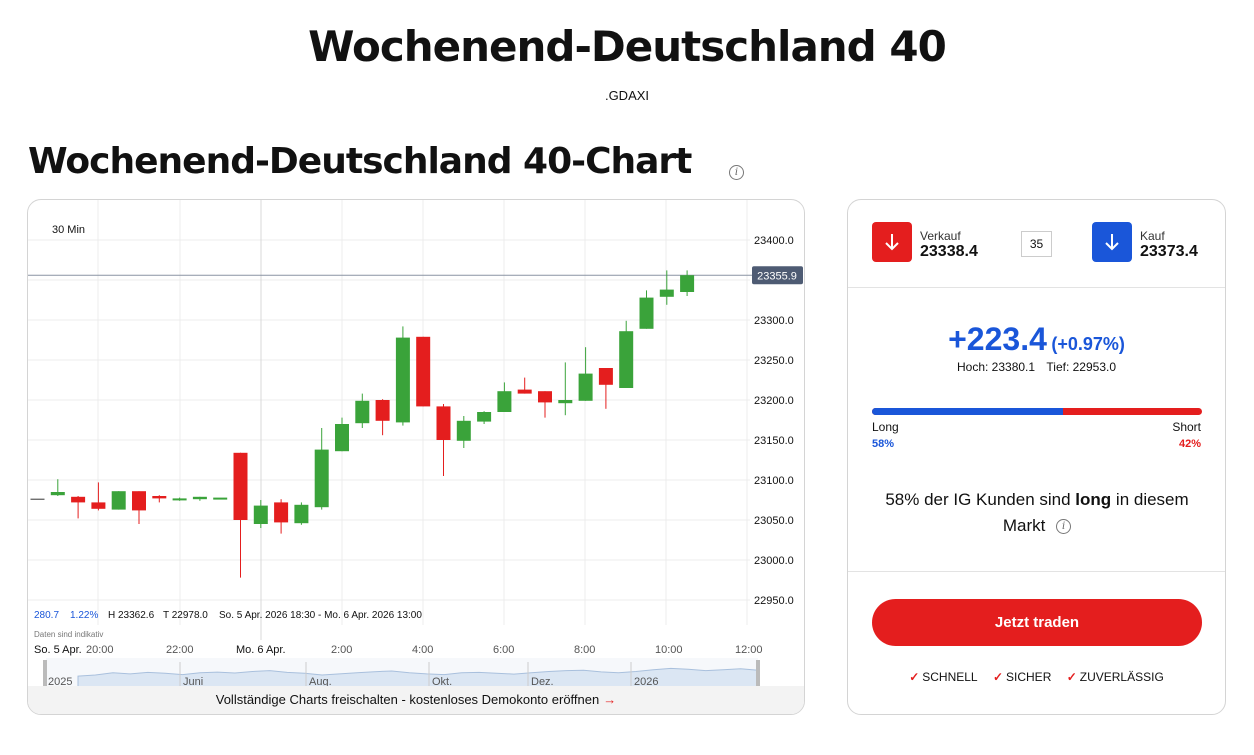 The width and height of the screenshot is (1254, 755). Describe the element at coordinates (60, 682) in the screenshot. I see `navigator-label: 2025` at that location.